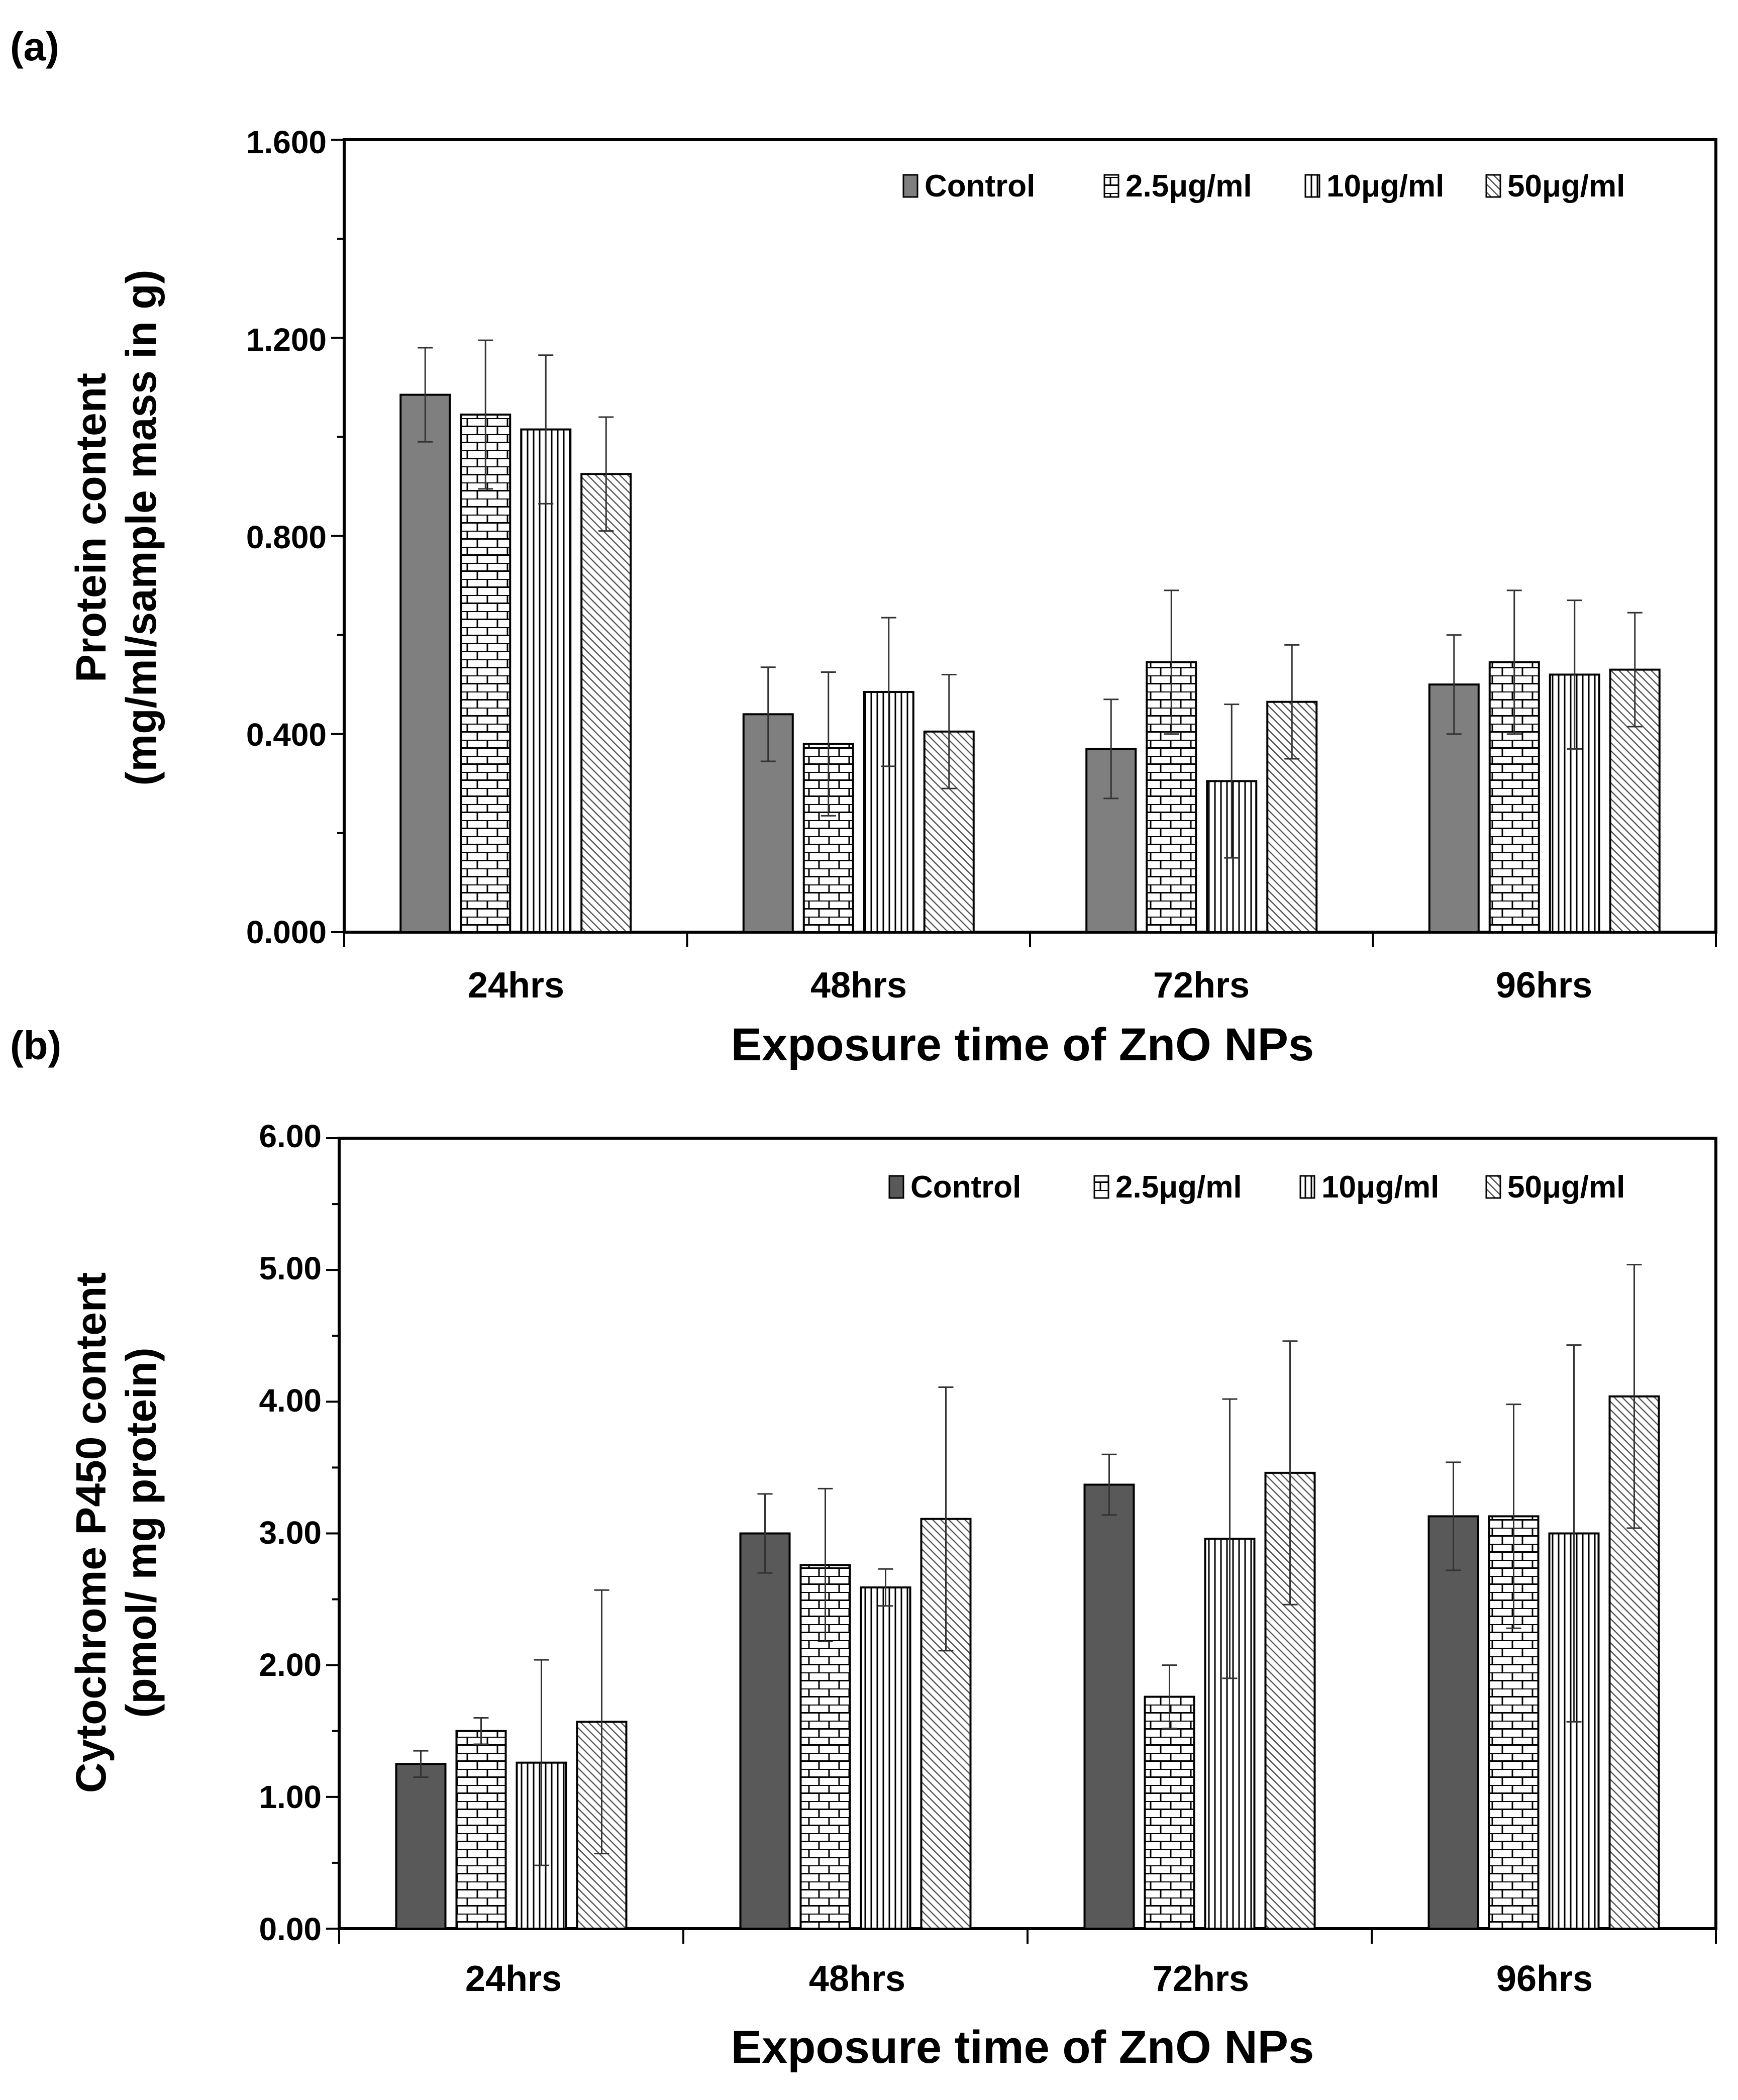 This screenshot has width=1738, height=2100. What do you see at coordinates (141, 1532) in the screenshot?
I see `y-axis-title-line2: (pmol/ mg protein)` at bounding box center [141, 1532].